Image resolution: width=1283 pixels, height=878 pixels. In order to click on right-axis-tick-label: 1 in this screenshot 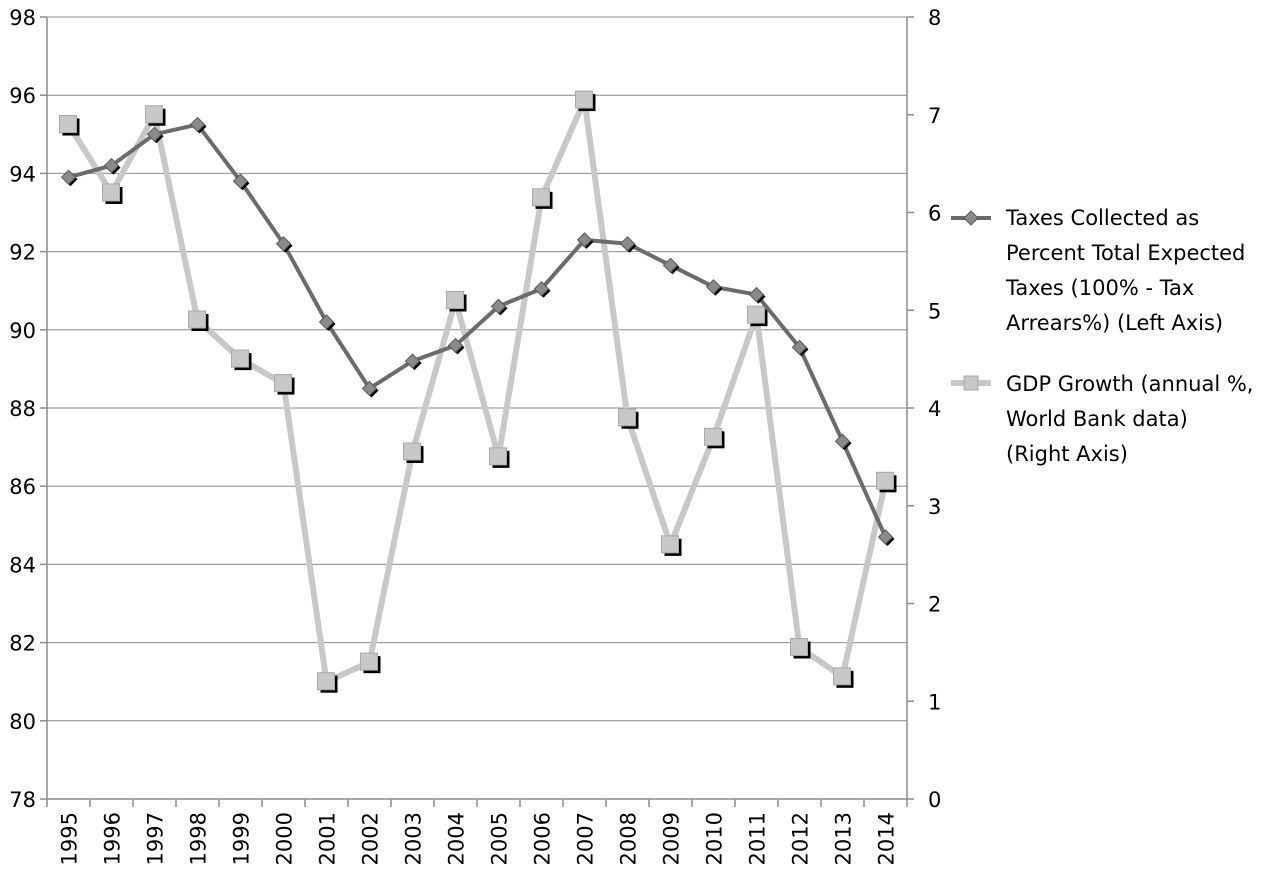, I will do `click(934, 702)`.